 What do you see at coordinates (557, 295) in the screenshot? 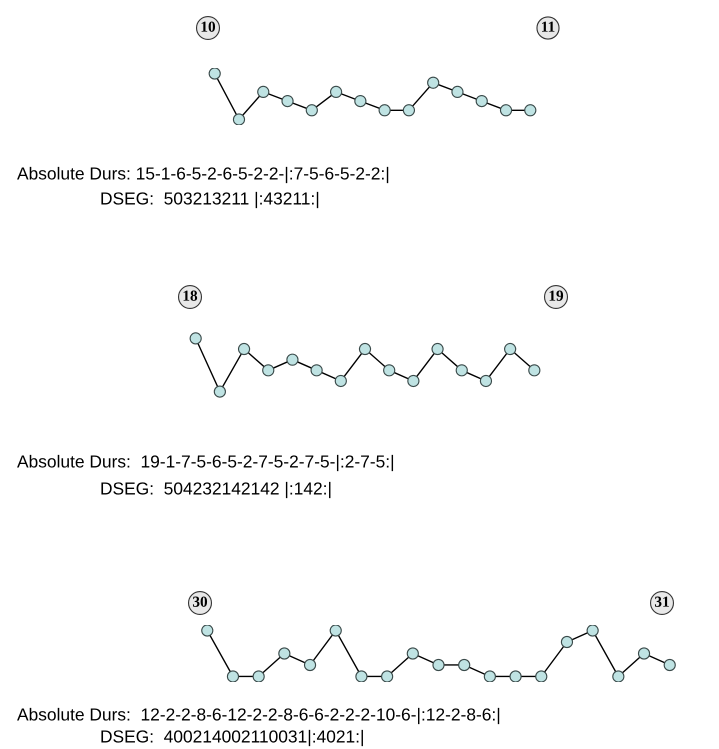
I see `text: 19` at bounding box center [557, 295].